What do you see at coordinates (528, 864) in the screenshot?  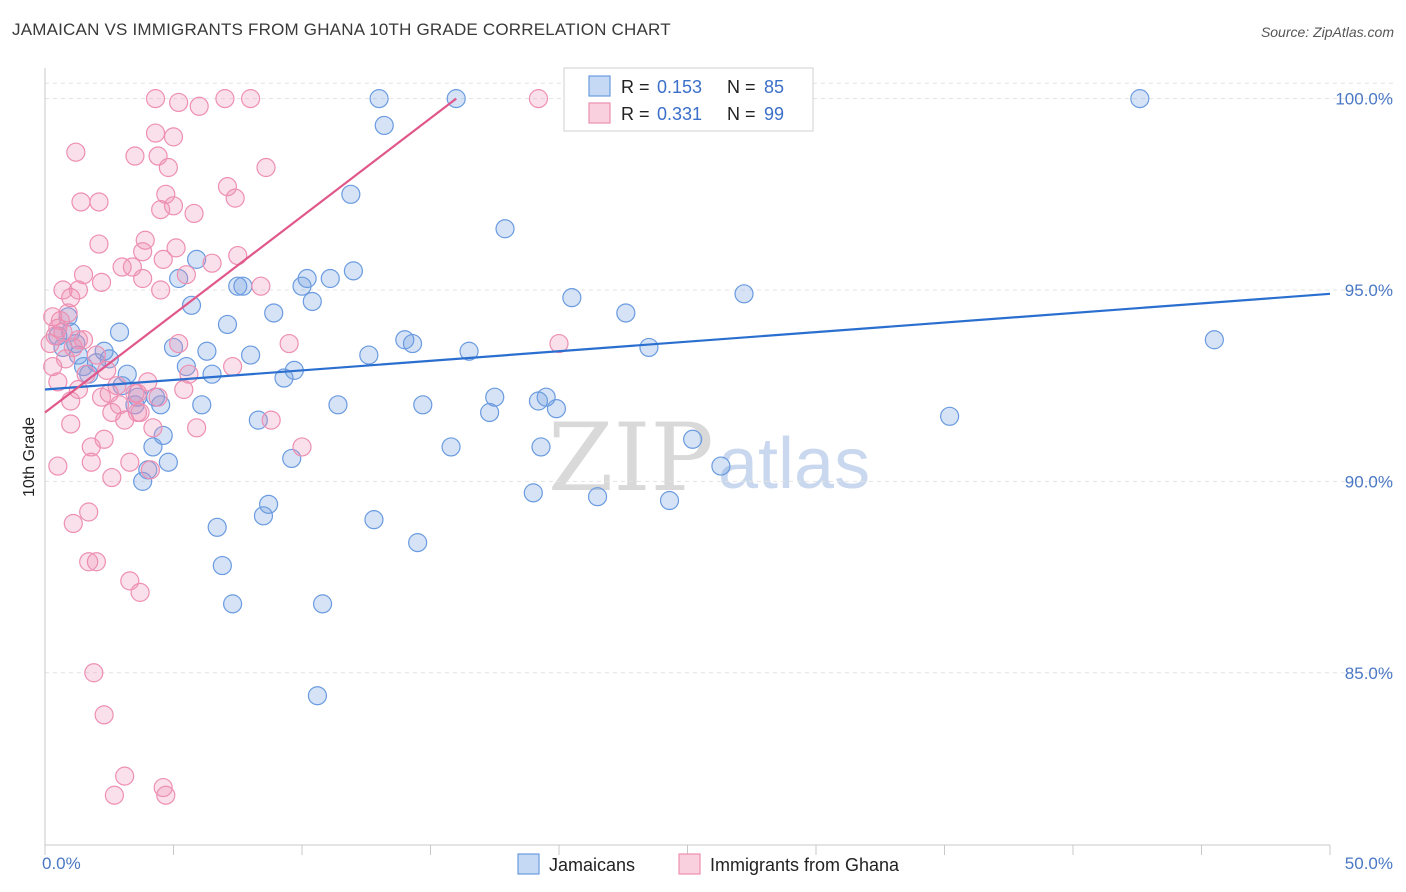 I see `bottom-legend-swatch-jamaicans` at bounding box center [528, 864].